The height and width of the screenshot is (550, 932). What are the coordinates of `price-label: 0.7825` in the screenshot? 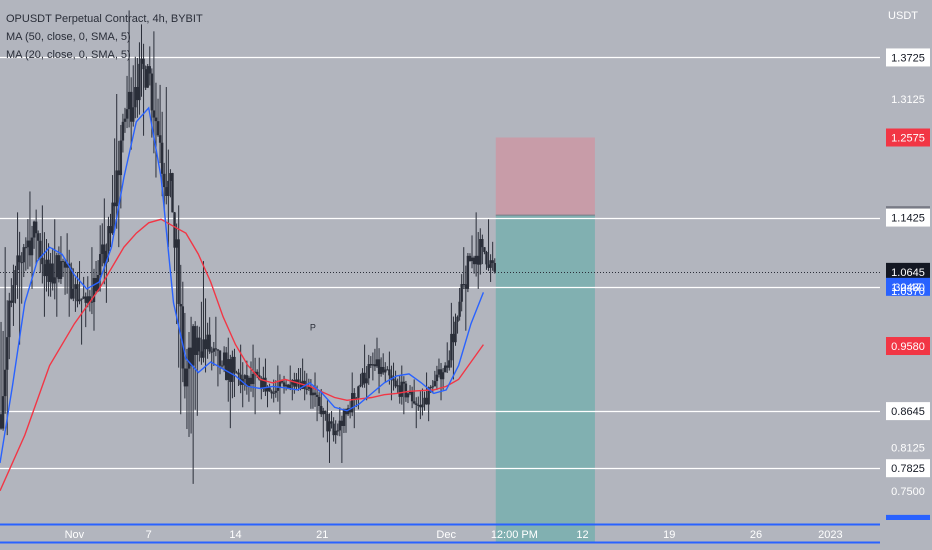 It's located at (908, 469).